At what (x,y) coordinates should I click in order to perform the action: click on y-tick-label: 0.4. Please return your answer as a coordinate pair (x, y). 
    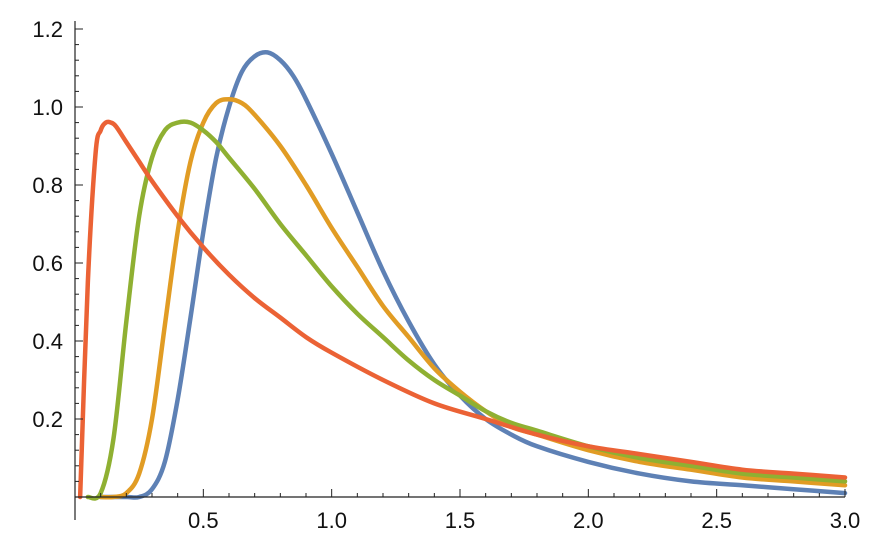
    Looking at the image, I should click on (47, 341).